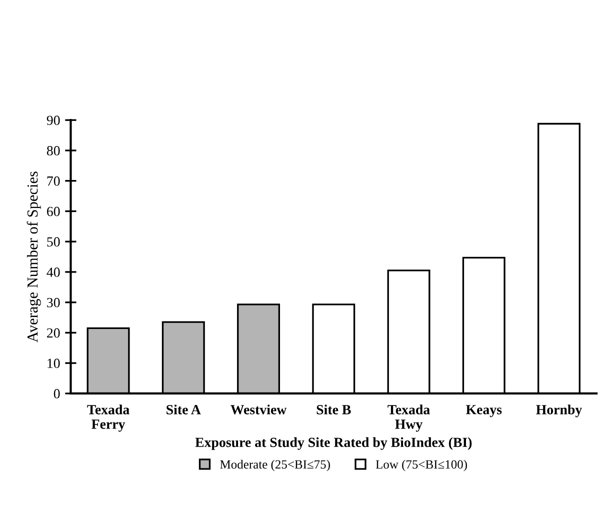 The height and width of the screenshot is (511, 615). Describe the element at coordinates (53, 272) in the screenshot. I see `y-tick-label: 40` at that location.